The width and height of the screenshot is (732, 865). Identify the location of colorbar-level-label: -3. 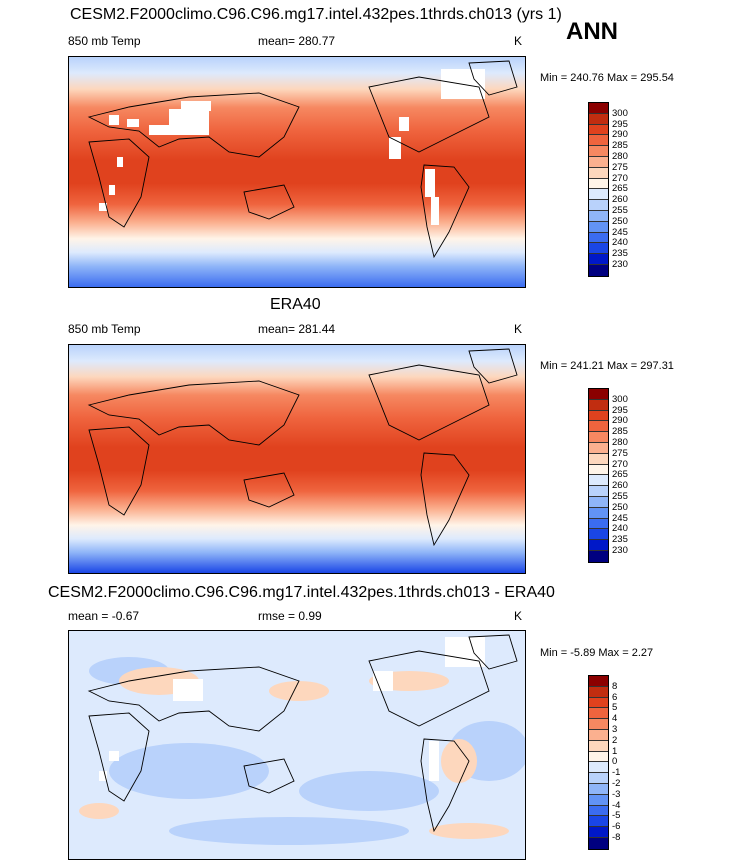
(616, 794).